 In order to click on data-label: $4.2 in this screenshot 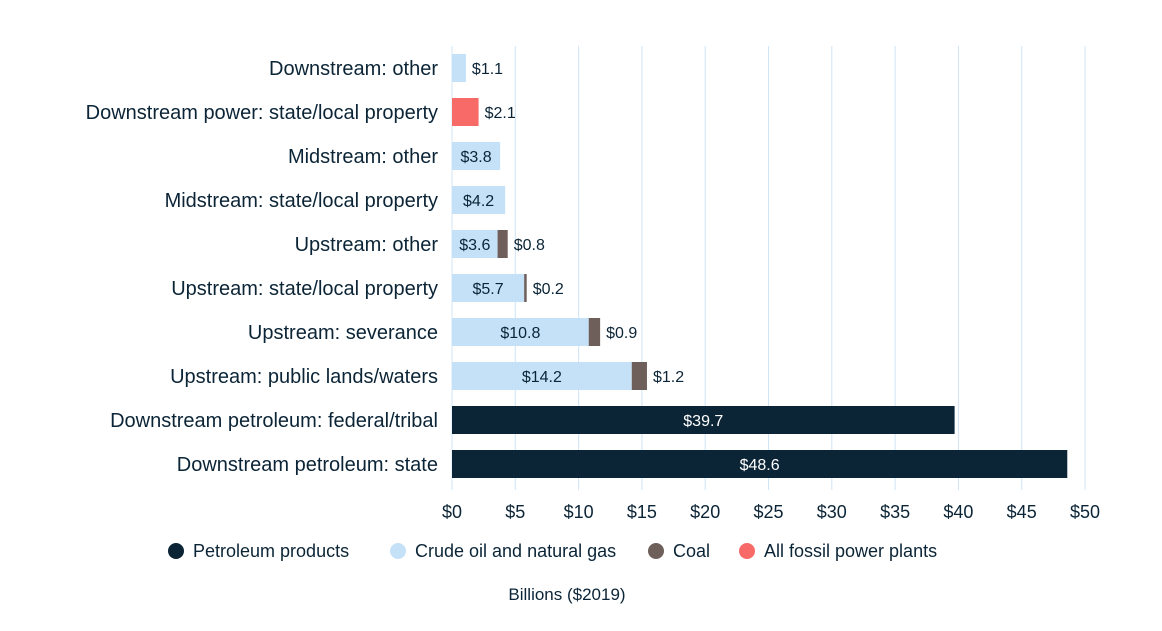, I will do `click(478, 201)`.